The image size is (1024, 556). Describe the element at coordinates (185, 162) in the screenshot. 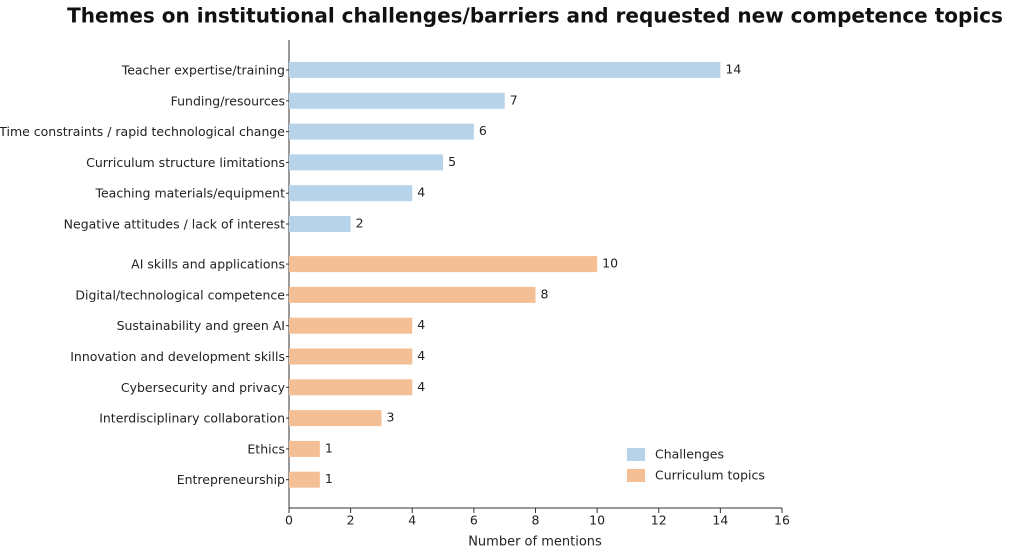

I see `y-tick-label: Curriculum structure limitations` at that location.